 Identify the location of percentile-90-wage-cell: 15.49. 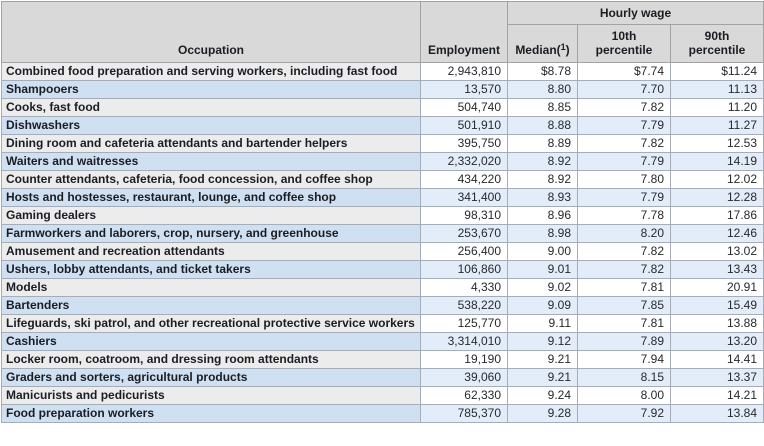
(717, 305).